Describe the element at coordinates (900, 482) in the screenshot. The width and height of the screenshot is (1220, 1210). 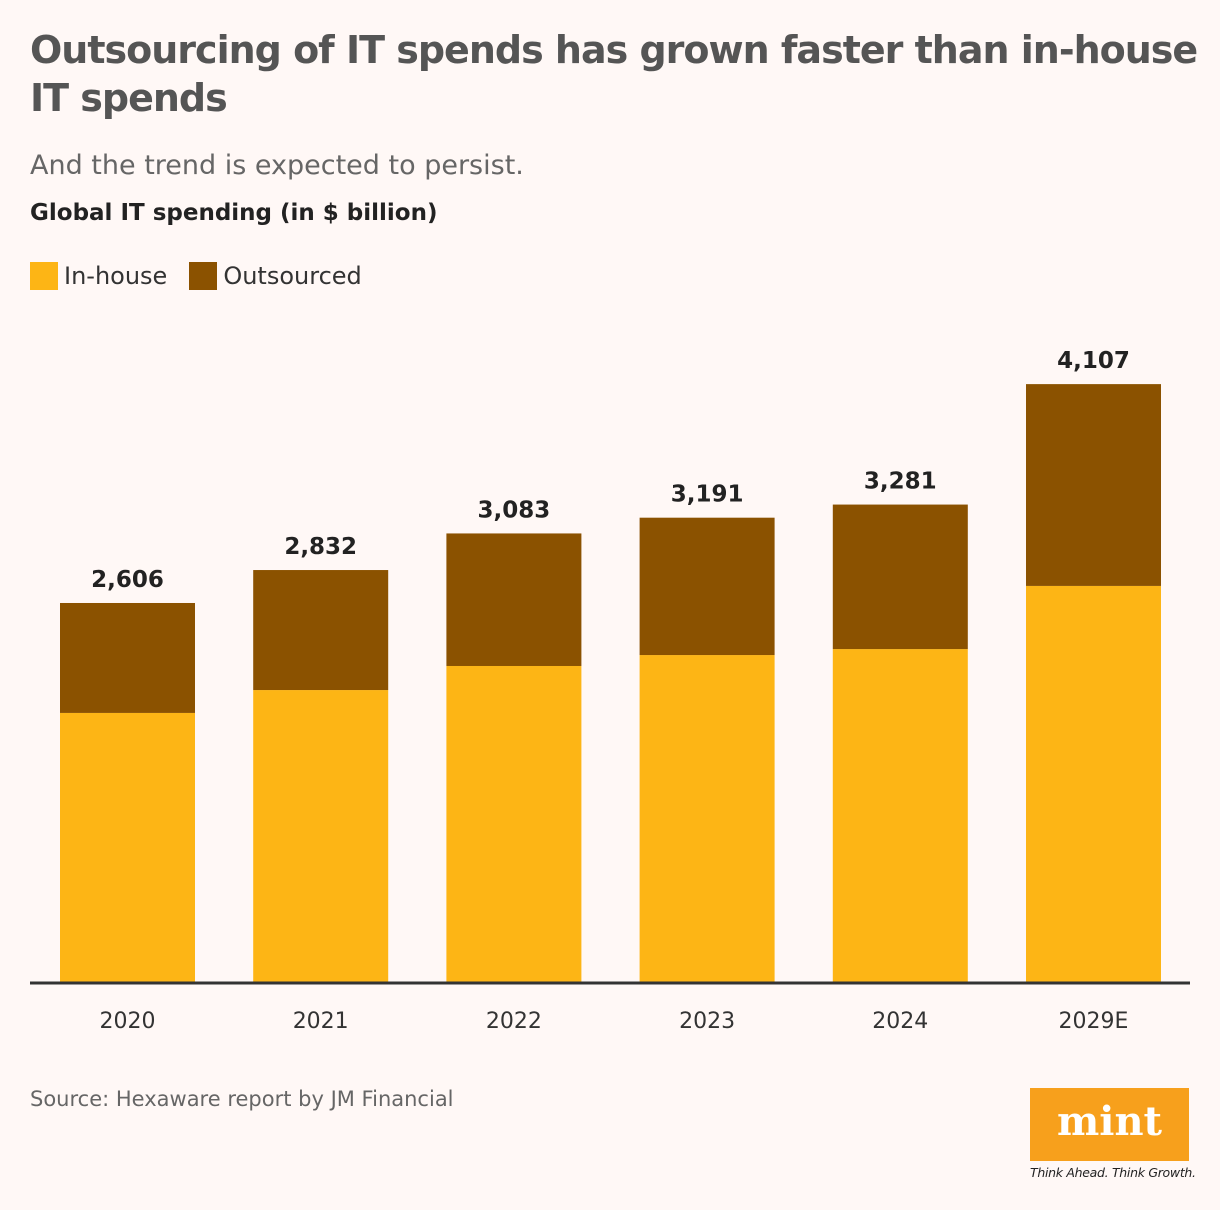
I see `total-label: 3,281` at that location.